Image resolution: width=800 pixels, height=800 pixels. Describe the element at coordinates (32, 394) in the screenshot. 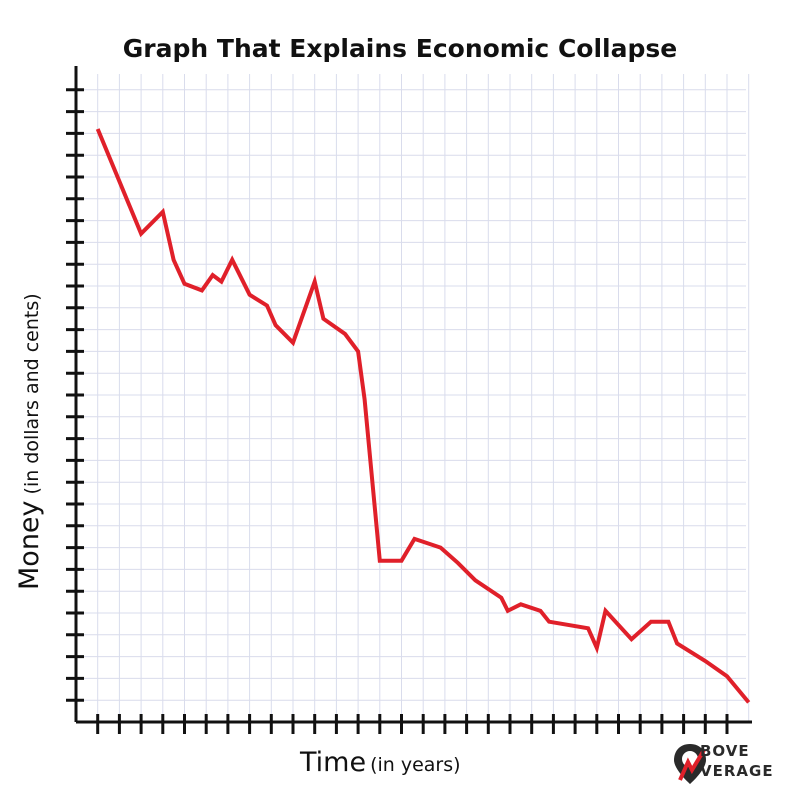

I see `y-axis-label-note: (in dollars and cents)` at that location.